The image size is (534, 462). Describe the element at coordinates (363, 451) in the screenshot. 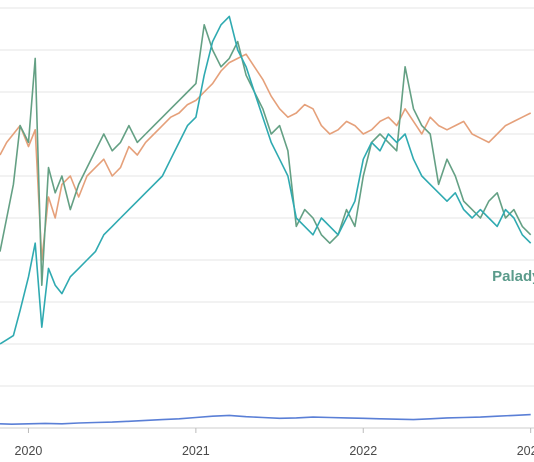

I see `x-tick-label: 2022` at that location.